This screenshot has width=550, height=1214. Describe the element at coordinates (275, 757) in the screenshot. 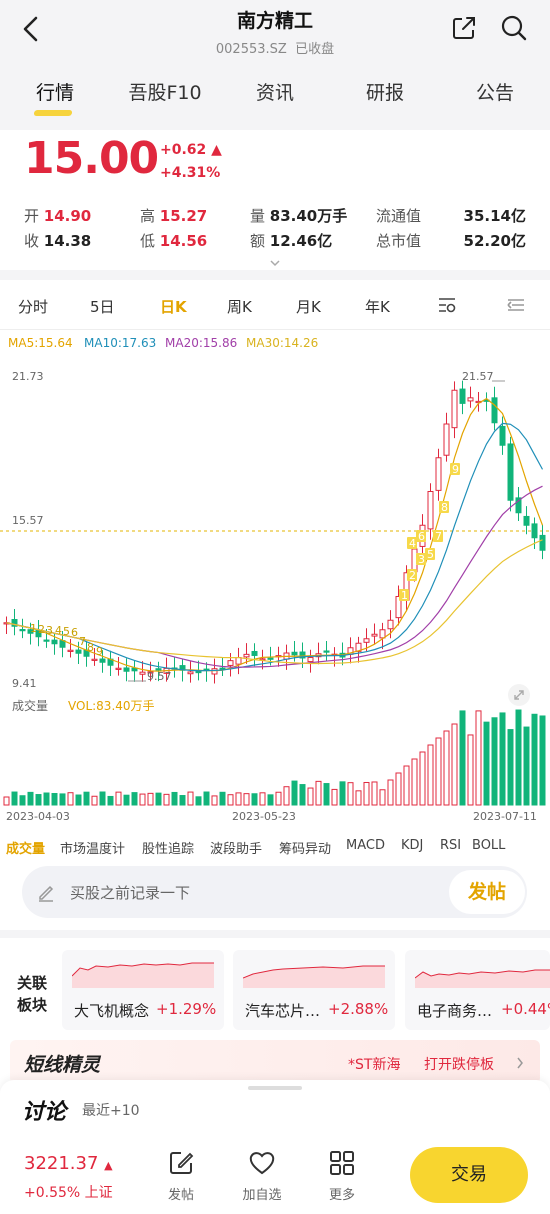

I see `volume-chart` at that location.